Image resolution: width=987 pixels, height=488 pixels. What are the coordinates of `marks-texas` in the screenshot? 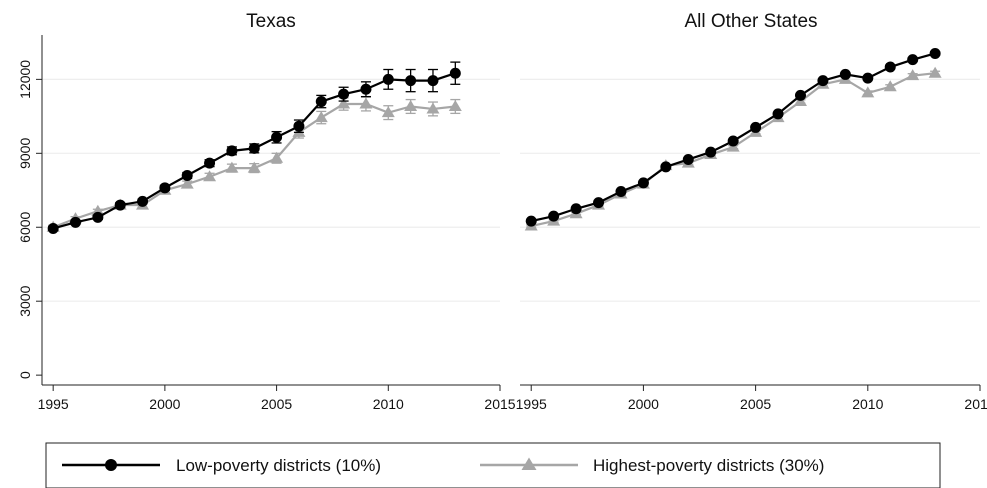 It's located at (254, 147).